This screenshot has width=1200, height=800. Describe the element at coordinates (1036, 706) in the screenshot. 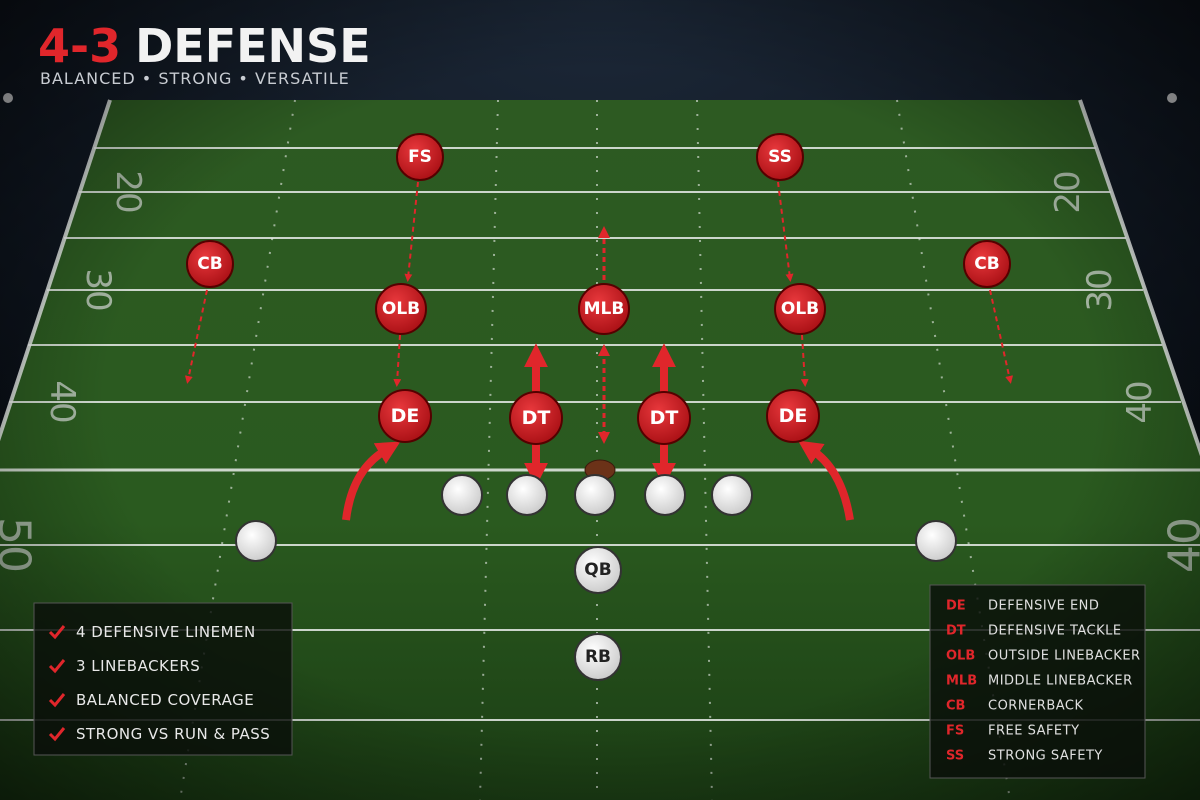

I see `legend-meaning: CORNERBACK` at that location.